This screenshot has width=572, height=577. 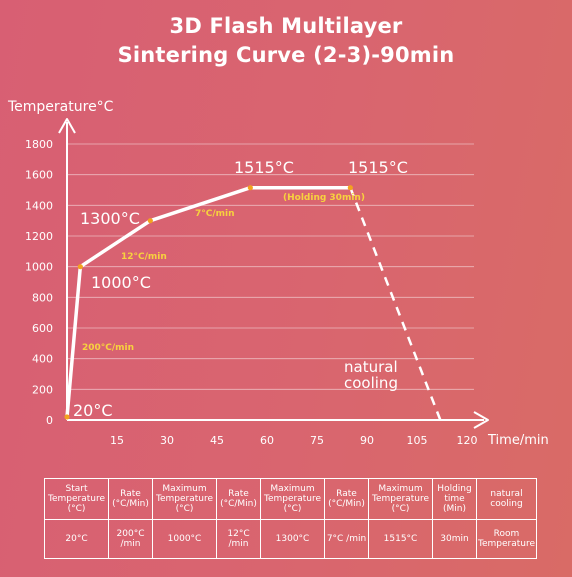 What do you see at coordinates (400, 539) in the screenshot?
I see `table-value-cell: 1515°C` at bounding box center [400, 539].